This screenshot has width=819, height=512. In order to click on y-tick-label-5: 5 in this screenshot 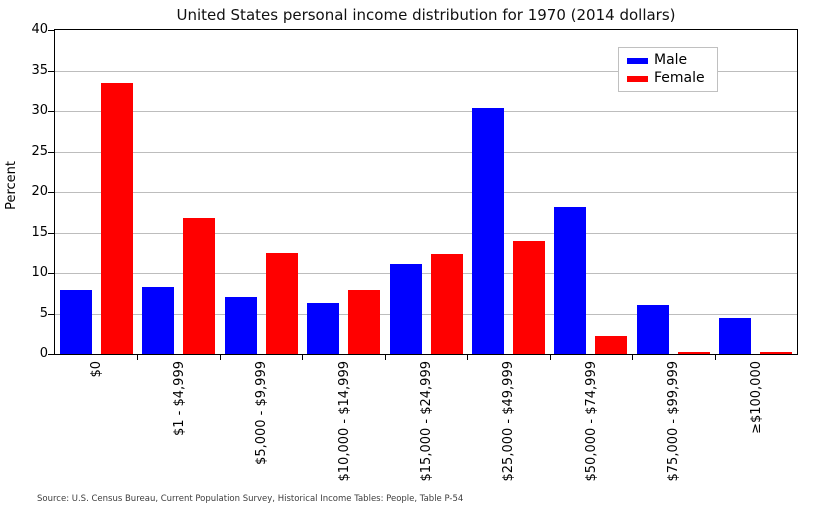, I will do `click(43, 313)`.